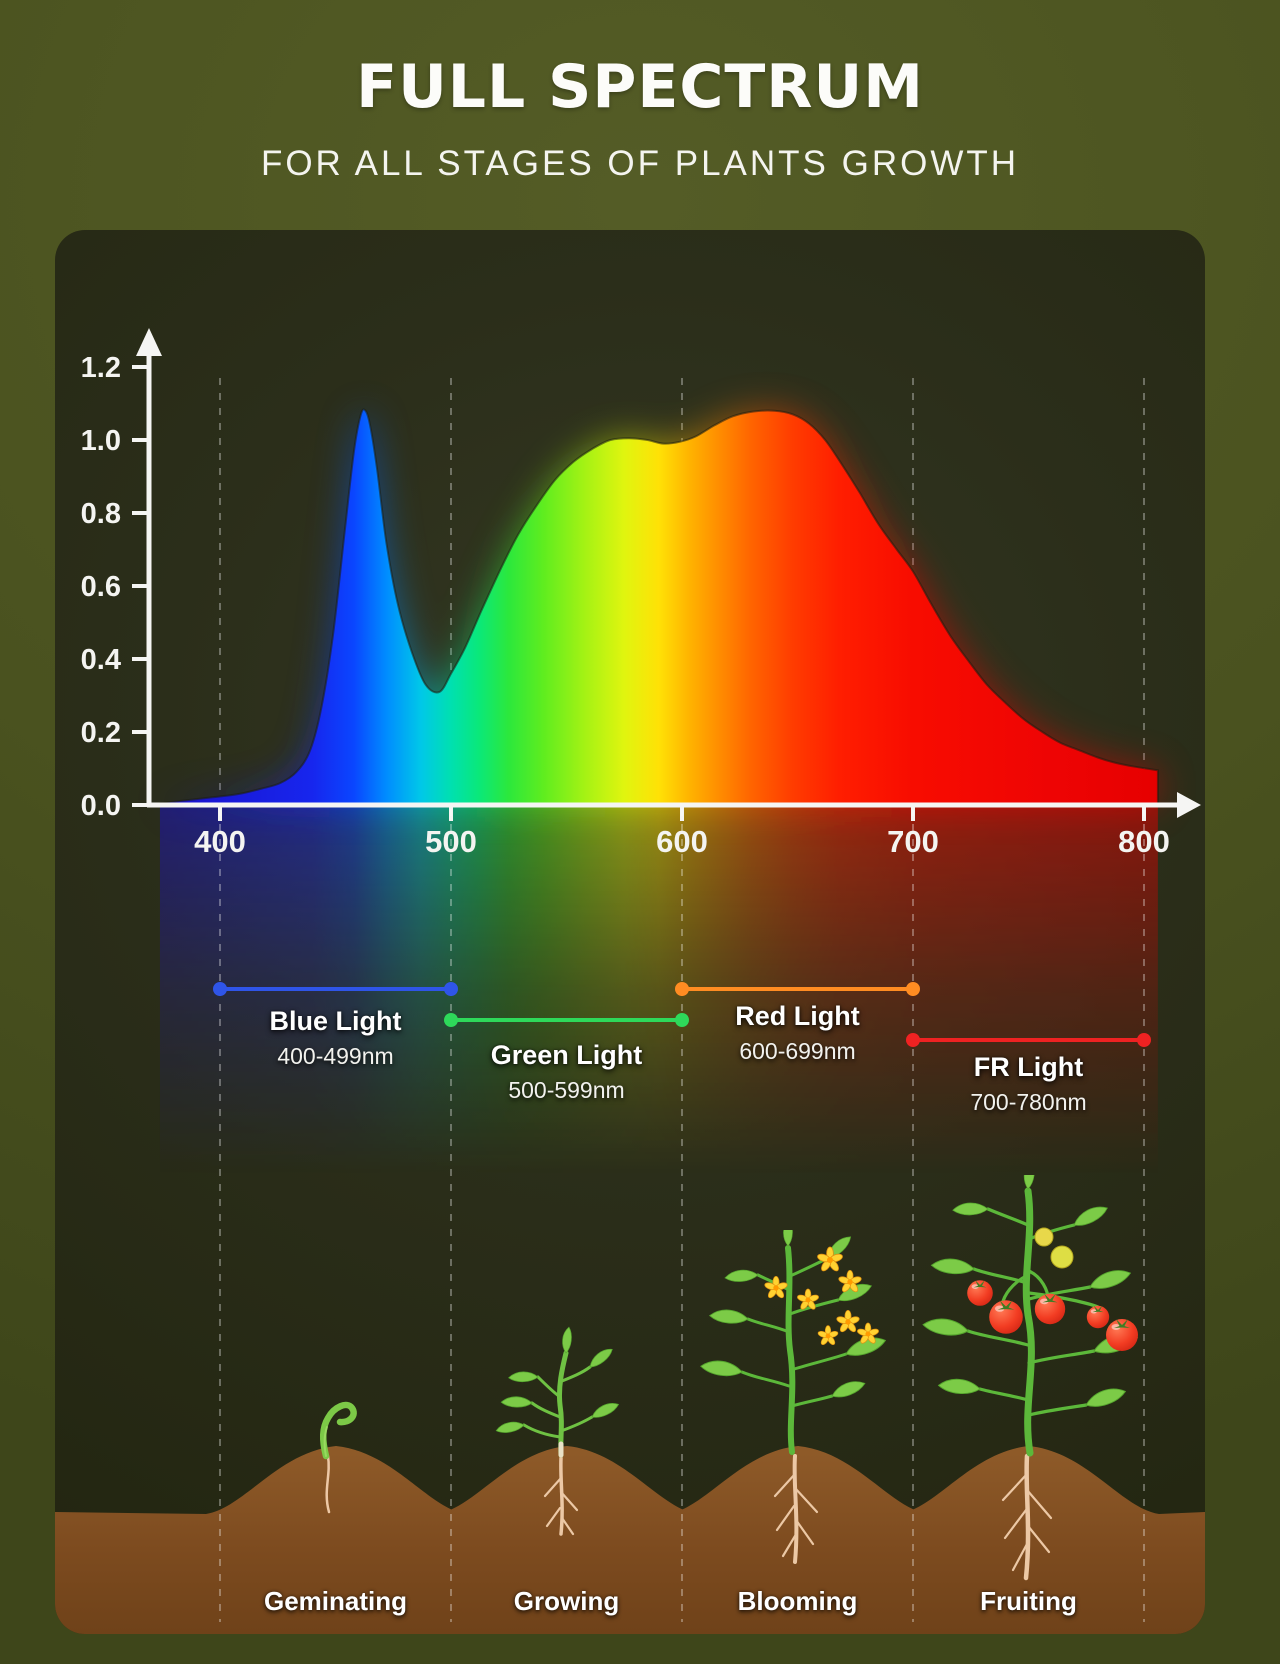  What do you see at coordinates (630, 1540) in the screenshot?
I see `soil-illustration` at bounding box center [630, 1540].